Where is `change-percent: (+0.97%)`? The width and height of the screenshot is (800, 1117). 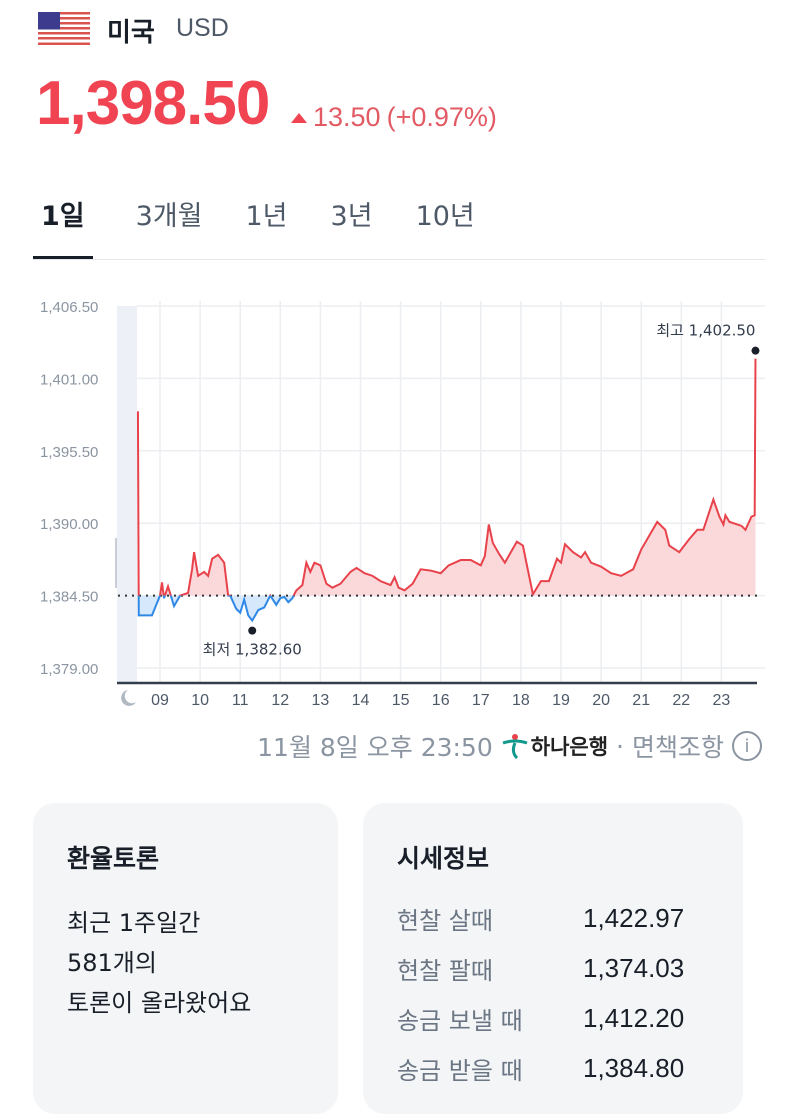
change-percent: (+0.97%) is located at coordinates (441, 117).